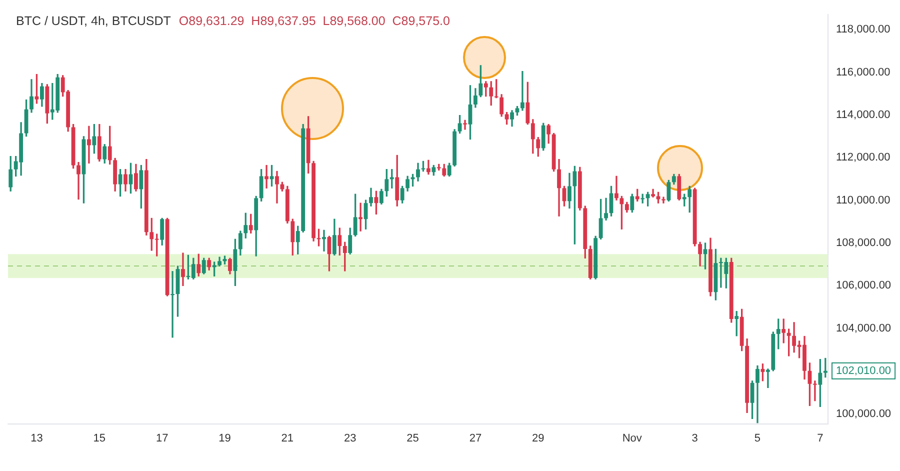 This screenshot has height=471, width=900. I want to click on y-tick-label: 110,000.00, so click(863, 200).